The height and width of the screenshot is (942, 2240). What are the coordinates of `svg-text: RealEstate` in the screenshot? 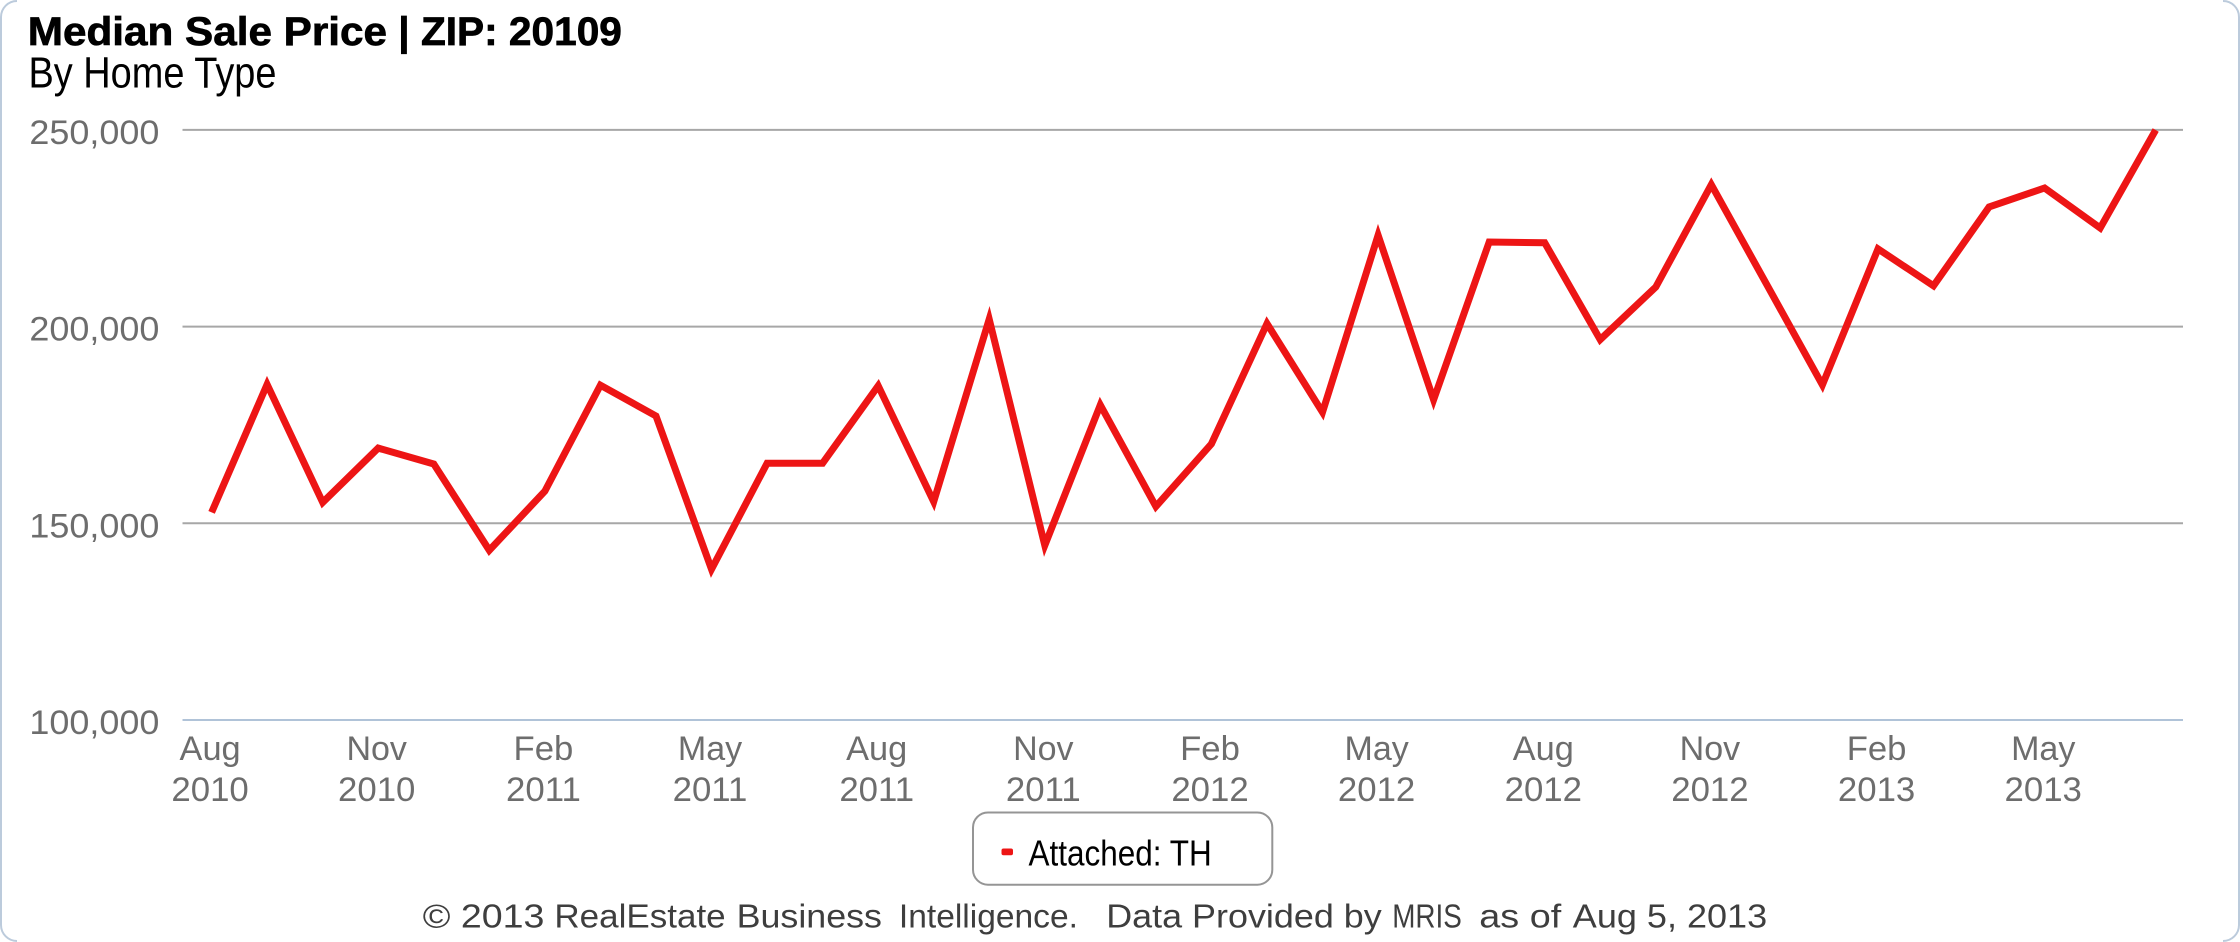 It's located at (639, 917).